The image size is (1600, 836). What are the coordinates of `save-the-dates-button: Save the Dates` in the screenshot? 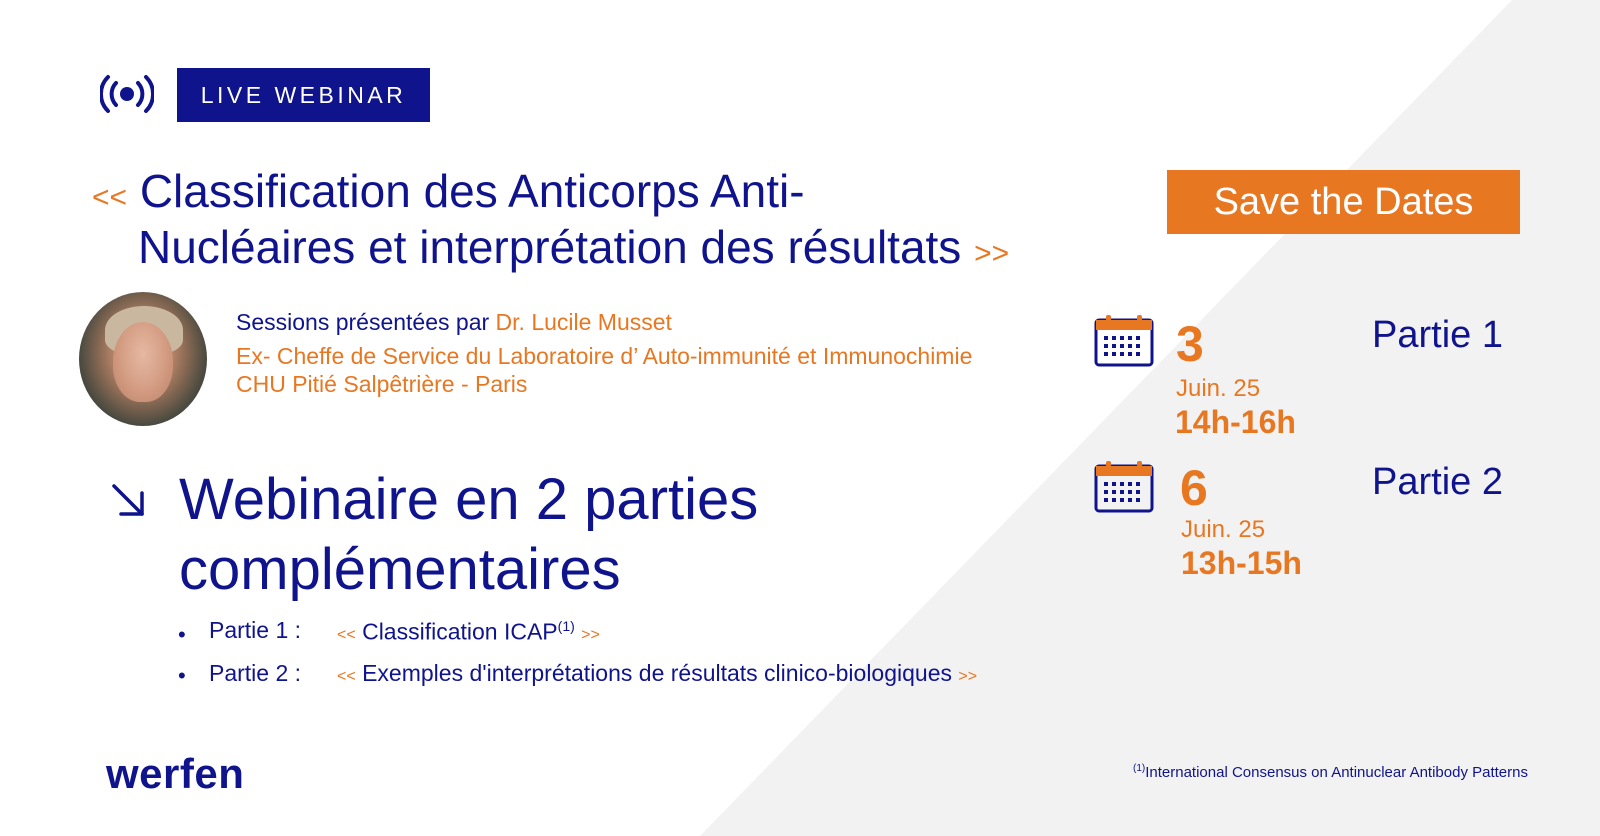 It's located at (1343, 202).